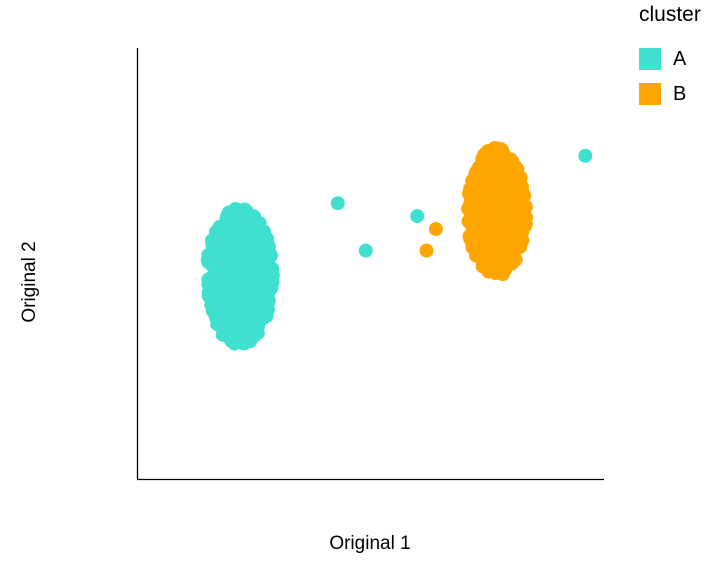 This screenshot has width=726, height=563. I want to click on legend-label-a: A, so click(680, 59).